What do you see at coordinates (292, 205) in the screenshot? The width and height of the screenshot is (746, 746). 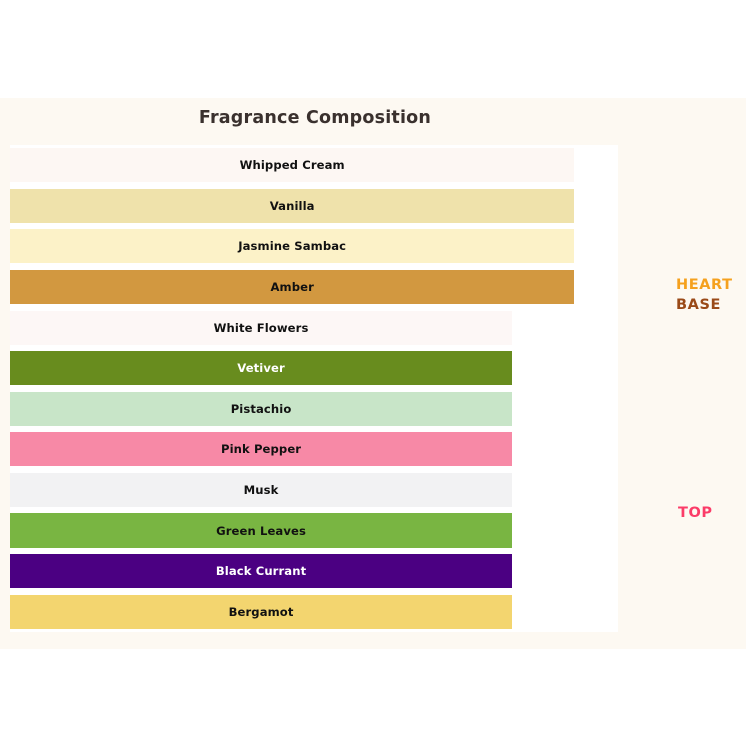 I see `bar-vanilla` at bounding box center [292, 205].